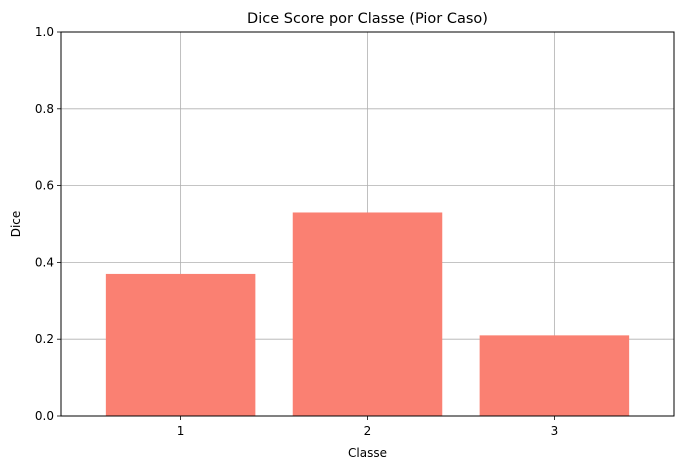  Describe the element at coordinates (181, 431) in the screenshot. I see `x-tick-label: 1` at that location.